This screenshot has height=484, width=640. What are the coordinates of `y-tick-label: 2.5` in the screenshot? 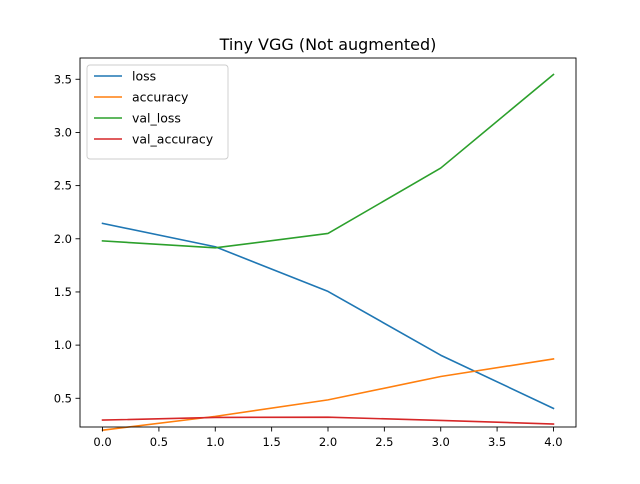 It's located at (63, 186).